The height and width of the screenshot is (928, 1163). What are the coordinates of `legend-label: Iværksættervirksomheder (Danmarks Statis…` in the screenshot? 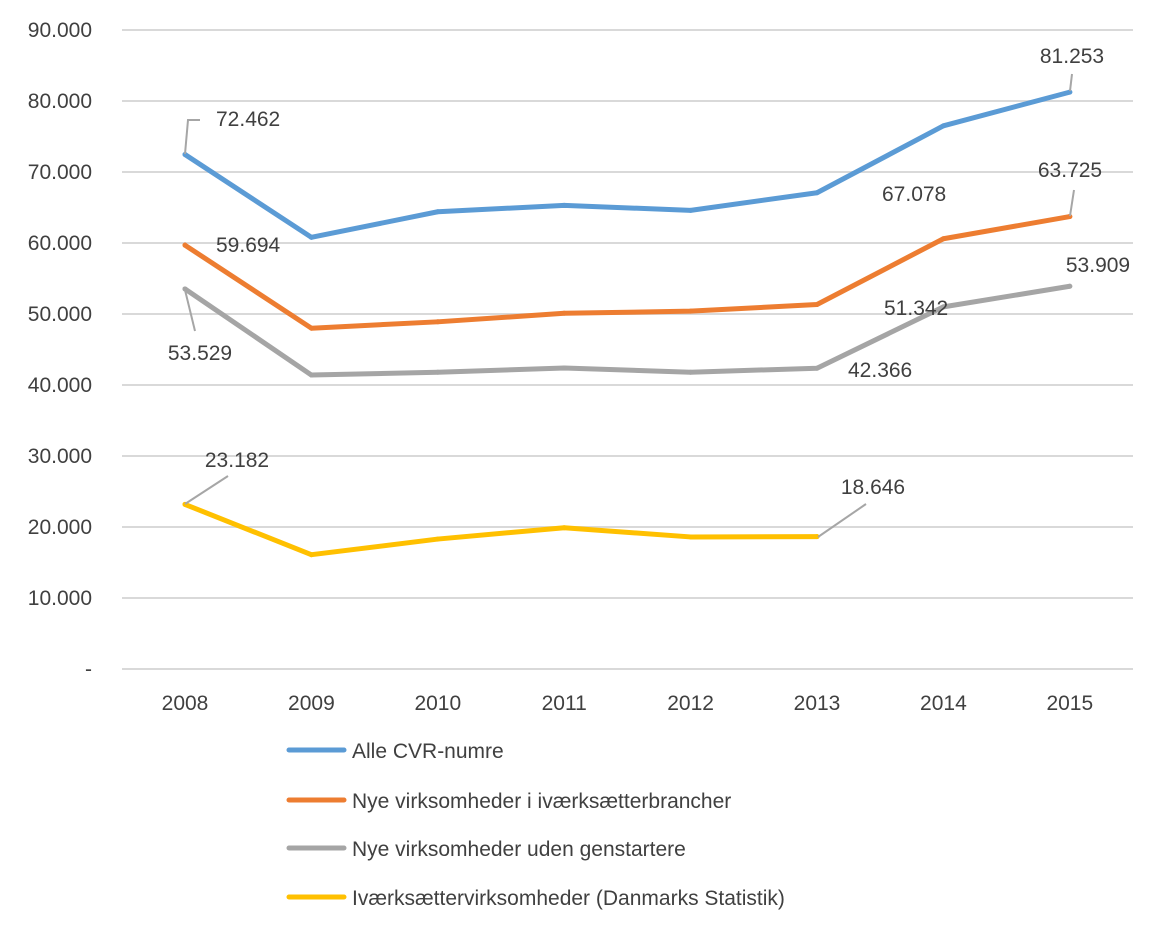 It's located at (568, 898).